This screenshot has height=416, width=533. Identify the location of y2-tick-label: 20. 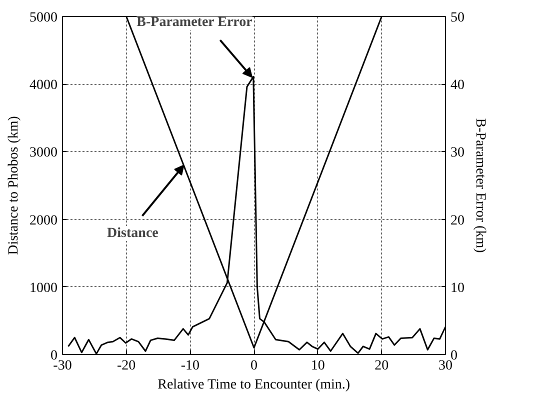
(457, 220).